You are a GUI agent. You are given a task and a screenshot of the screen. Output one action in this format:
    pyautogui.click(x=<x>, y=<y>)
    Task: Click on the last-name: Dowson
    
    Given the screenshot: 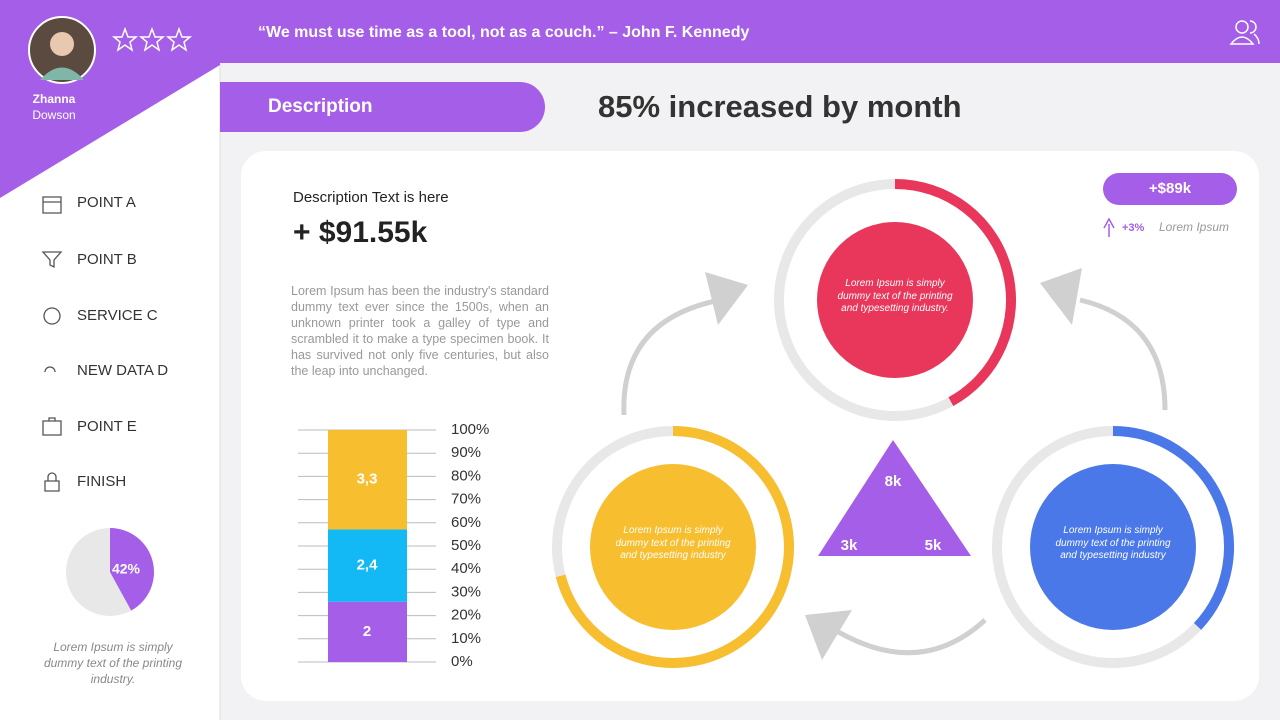 What is the action you would take?
    pyautogui.click(x=53, y=115)
    